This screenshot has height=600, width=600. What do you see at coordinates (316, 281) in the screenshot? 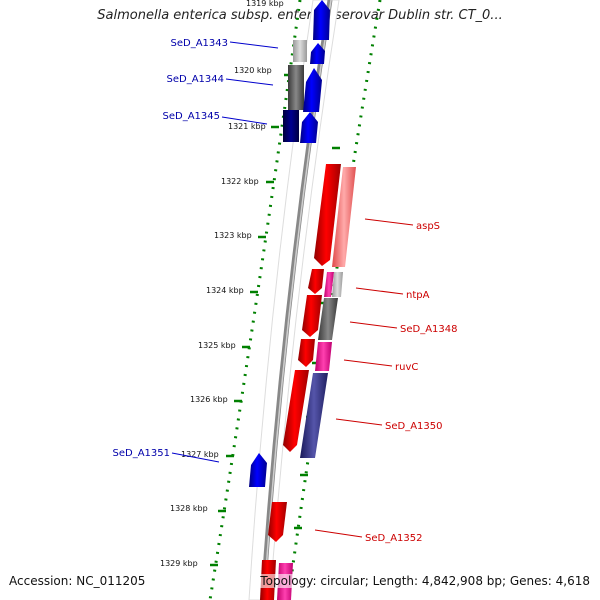
I see `gene-arrow-ntpa` at bounding box center [316, 281].